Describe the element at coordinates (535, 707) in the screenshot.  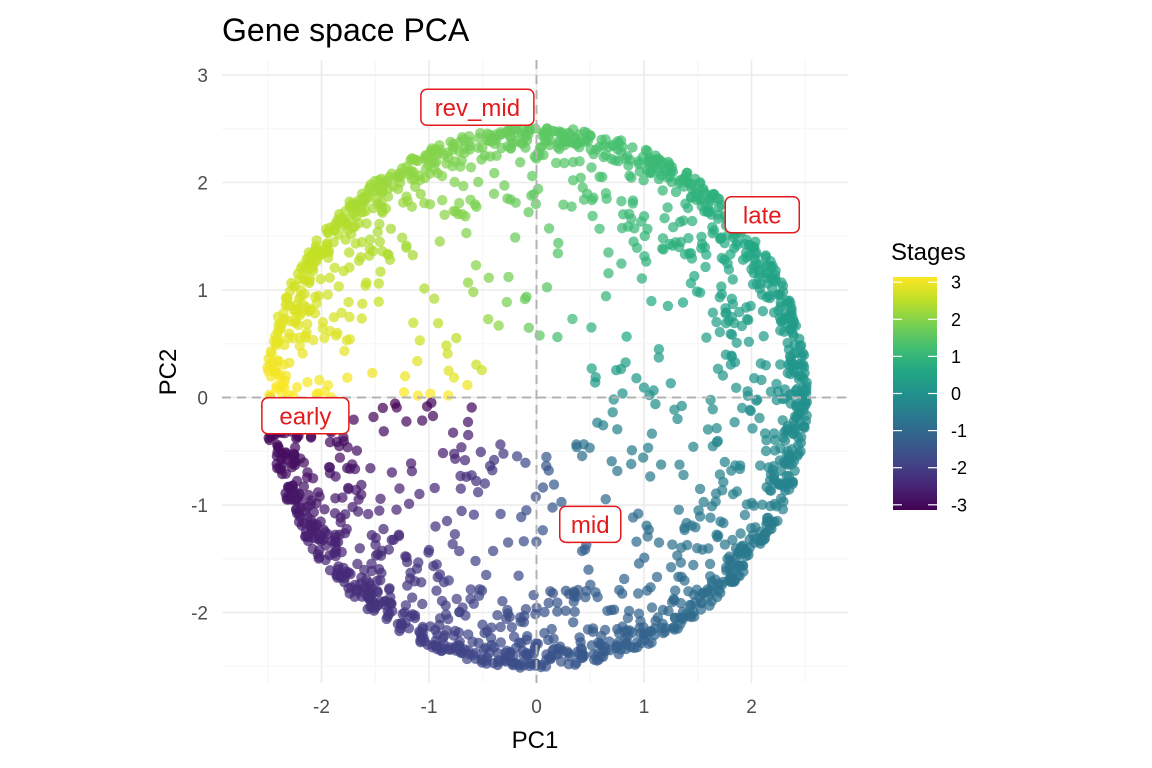
I see `x-tick-labels: -2 -1 0 1 2` at that location.